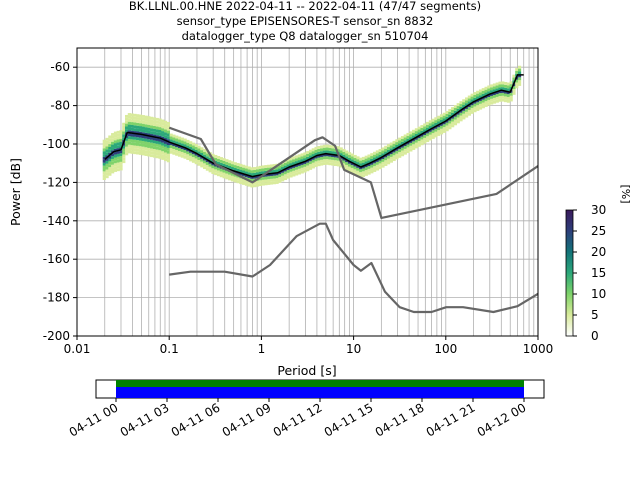  Describe the element at coordinates (598, 210) in the screenshot. I see `colorbar-tick-label: 30` at that location.